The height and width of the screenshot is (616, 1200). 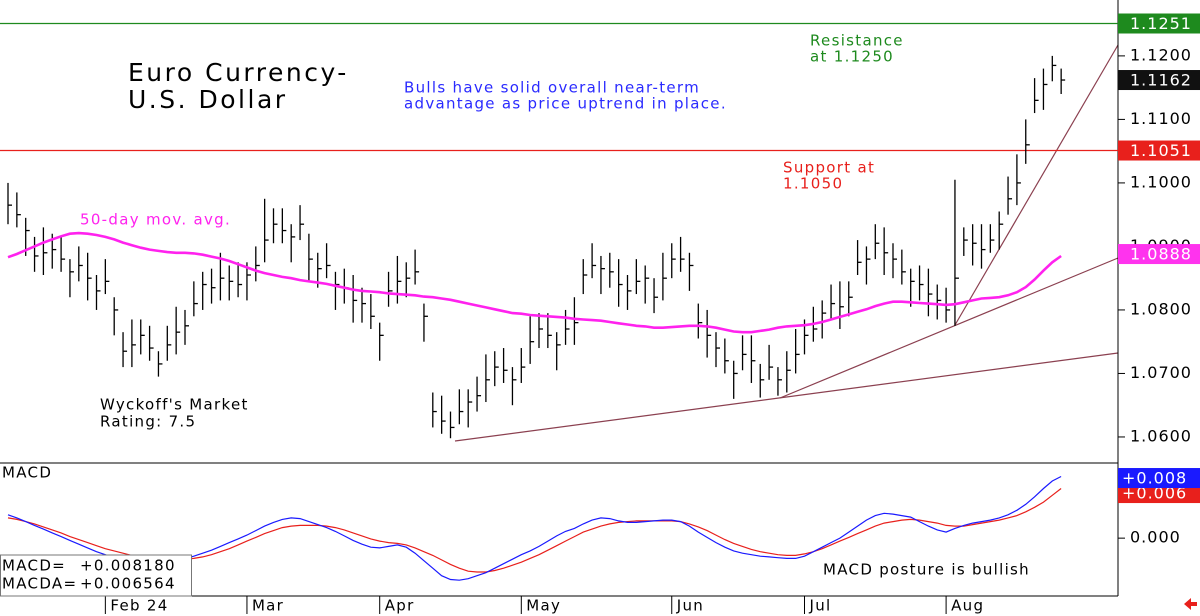 I want to click on support-note: Support at, so click(x=829, y=168).